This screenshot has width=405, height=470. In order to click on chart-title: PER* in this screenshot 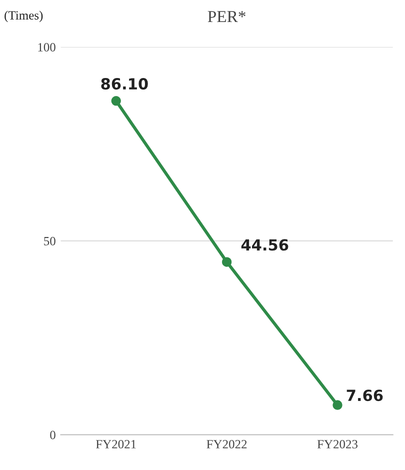, I will do `click(227, 16)`.